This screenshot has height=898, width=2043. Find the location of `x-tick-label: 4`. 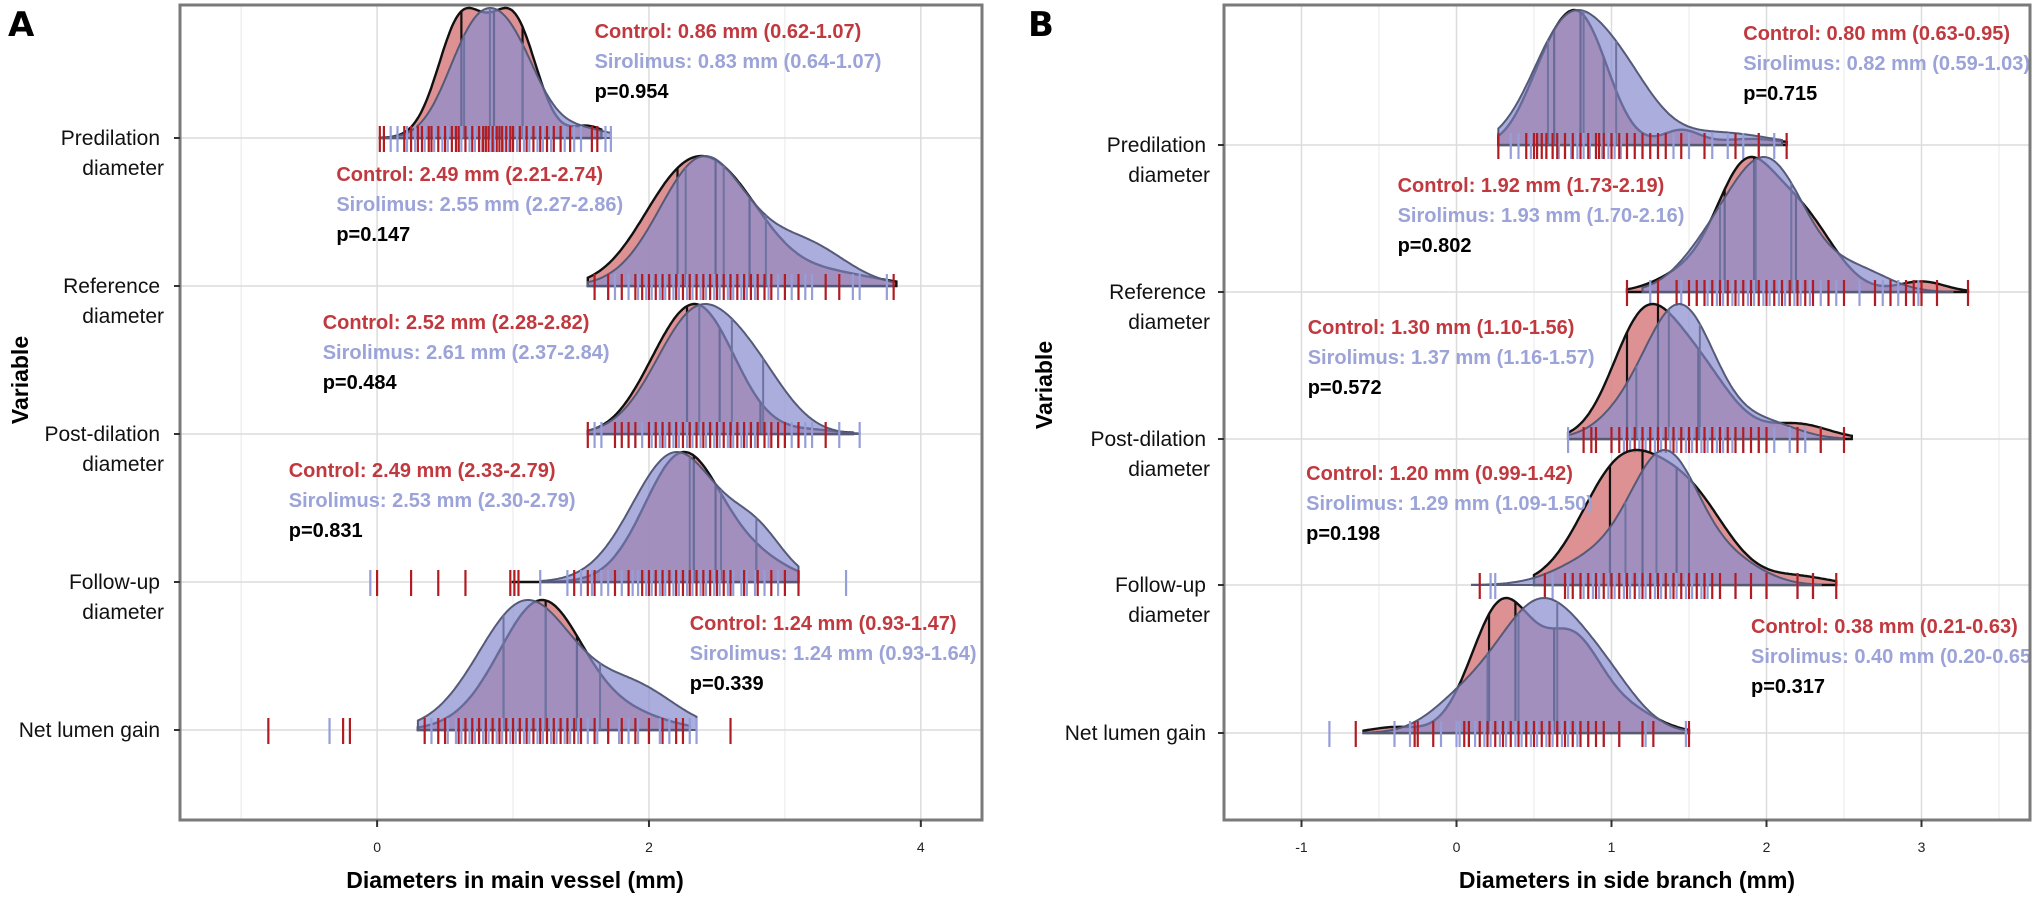

x-tick-label: 4 is located at coordinates (921, 847).